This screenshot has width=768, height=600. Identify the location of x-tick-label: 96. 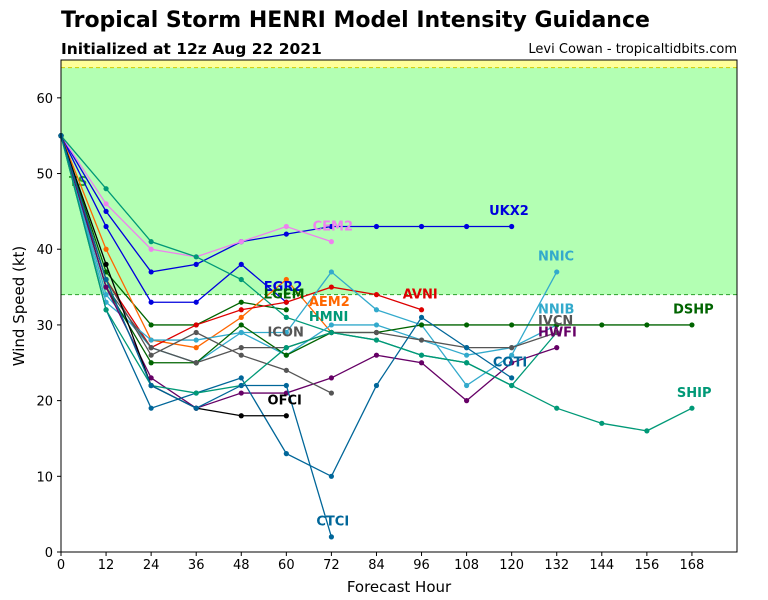
(421, 565).